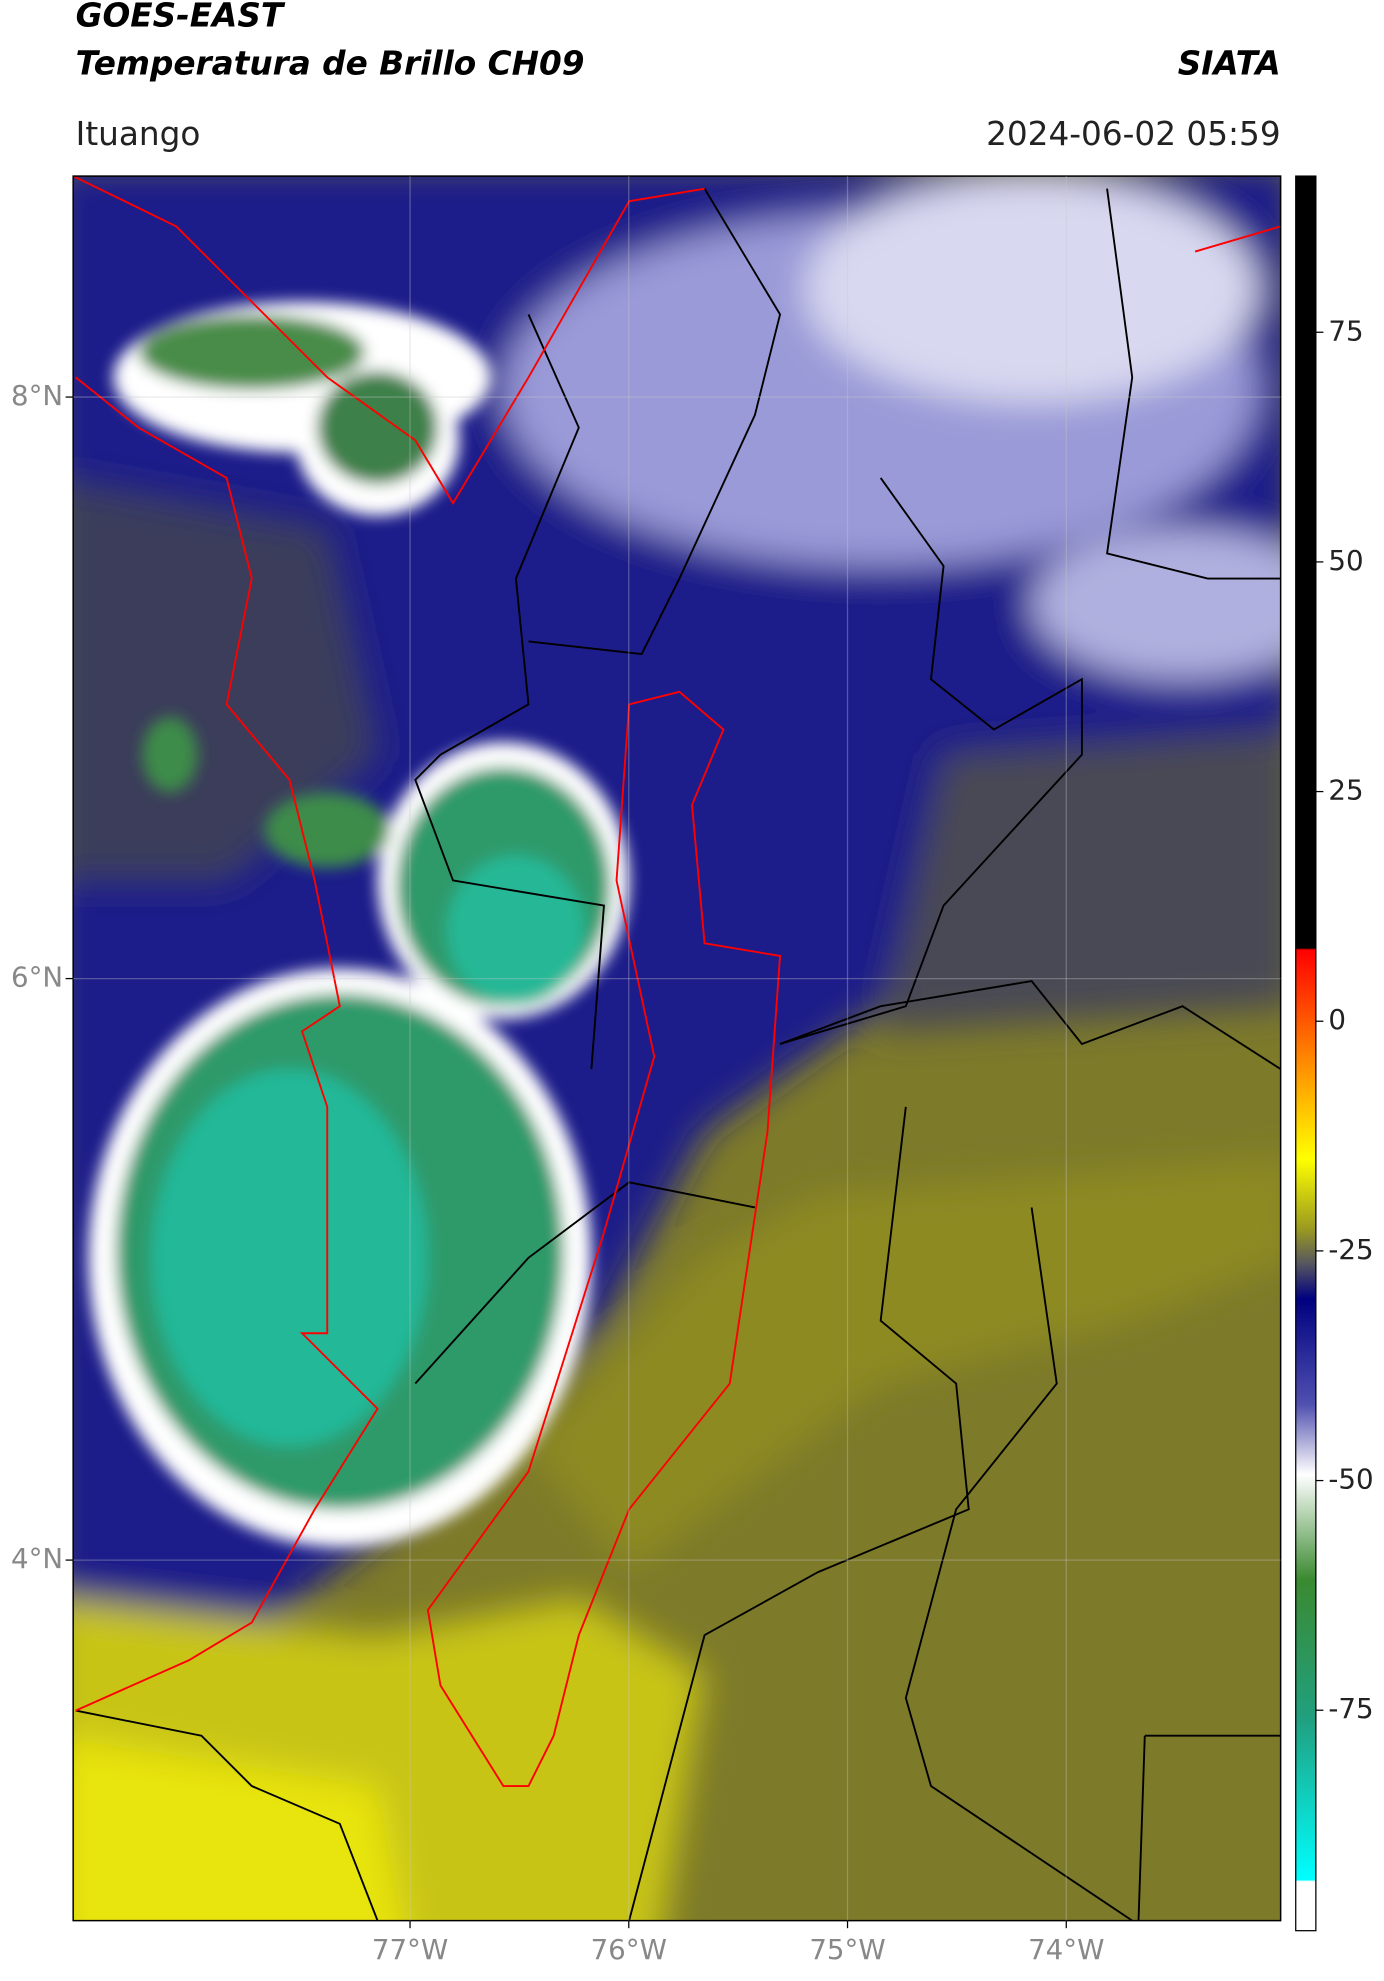 This screenshot has width=1384, height=1981. Describe the element at coordinates (1350, 1249) in the screenshot. I see `colorbar-tick-label: -25` at that location.